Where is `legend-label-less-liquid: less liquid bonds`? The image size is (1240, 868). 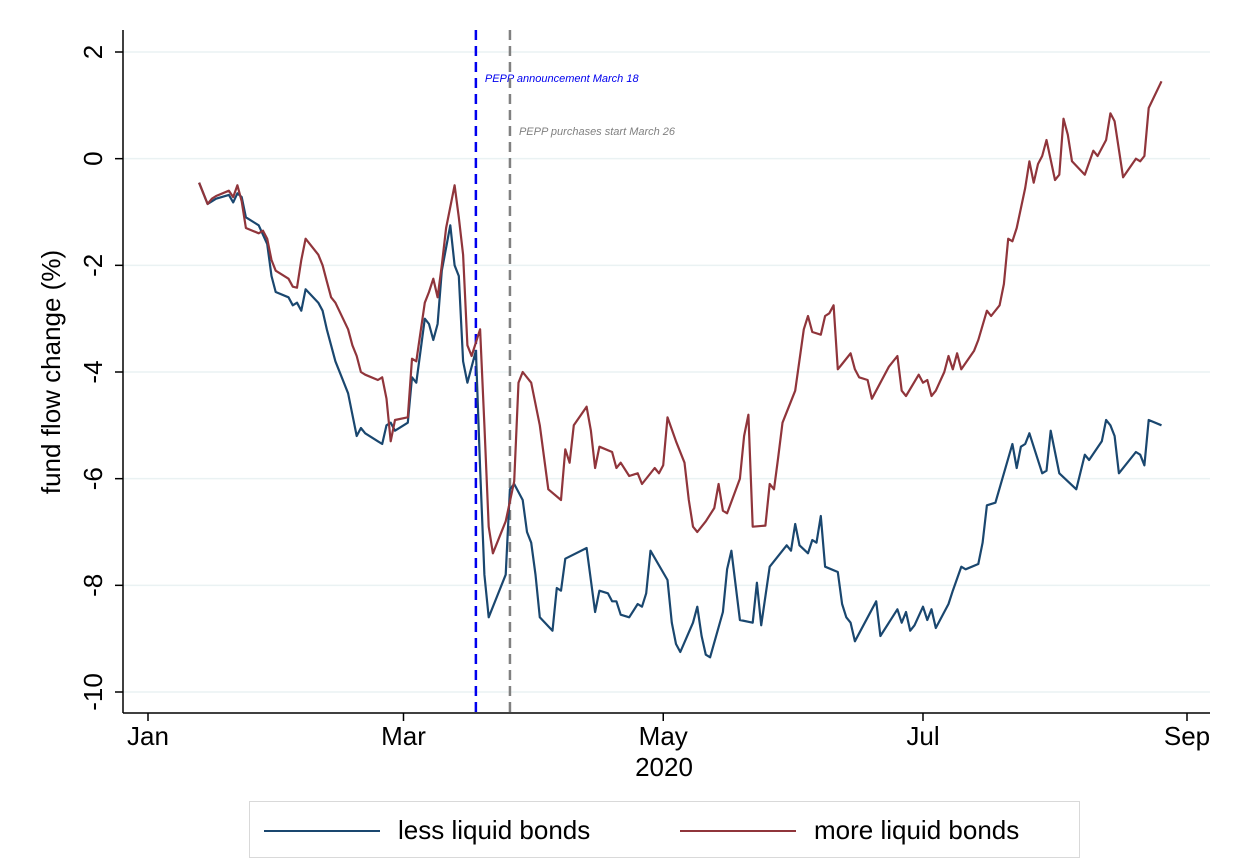
legend-label-less-liquid: less liquid bonds is located at coordinates (494, 830).